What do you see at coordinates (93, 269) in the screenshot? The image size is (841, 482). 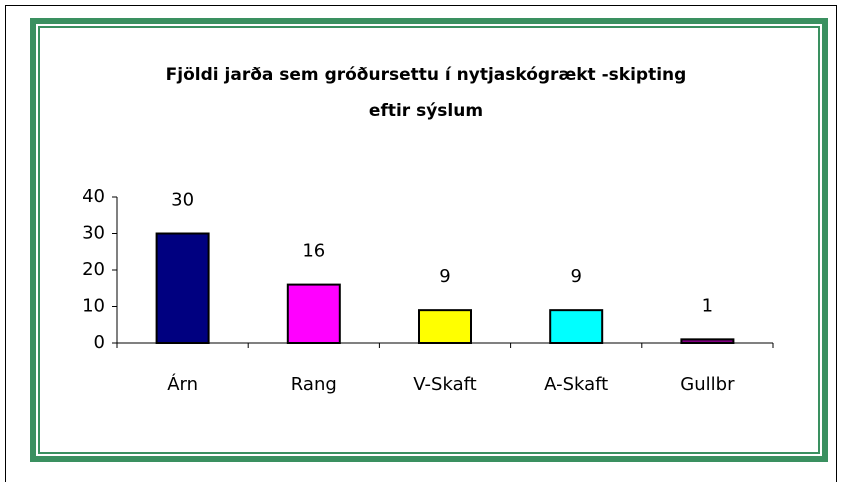 I see `y-tick-label: 20` at bounding box center [93, 269].